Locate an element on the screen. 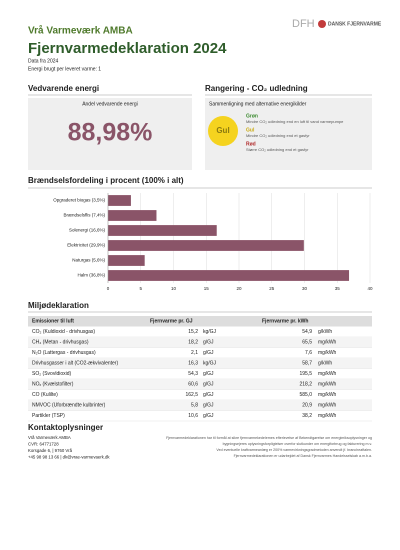 The height and width of the screenshot is (550, 400). contact-line: +45 98 98 13 66 | dk@vrae-varmevaerk.dk is located at coordinates (69, 457).